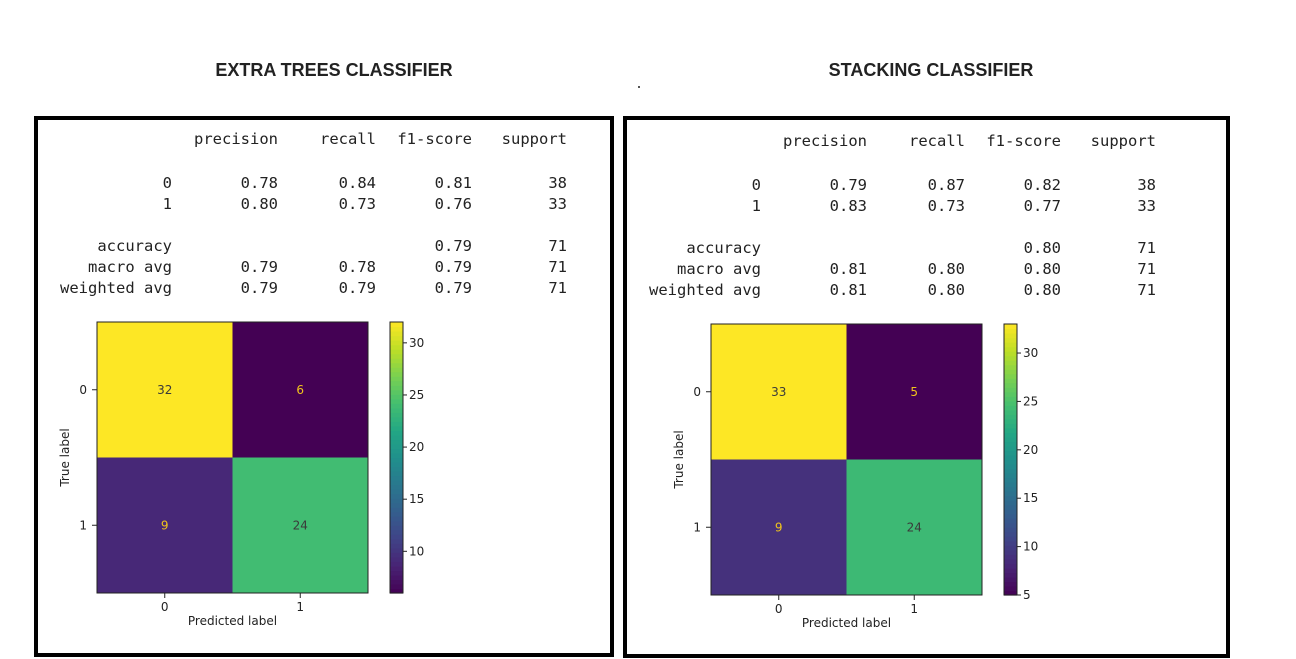 This screenshot has height=659, width=1296. What do you see at coordinates (357, 267) in the screenshot?
I see `report-value: 0.78` at bounding box center [357, 267].